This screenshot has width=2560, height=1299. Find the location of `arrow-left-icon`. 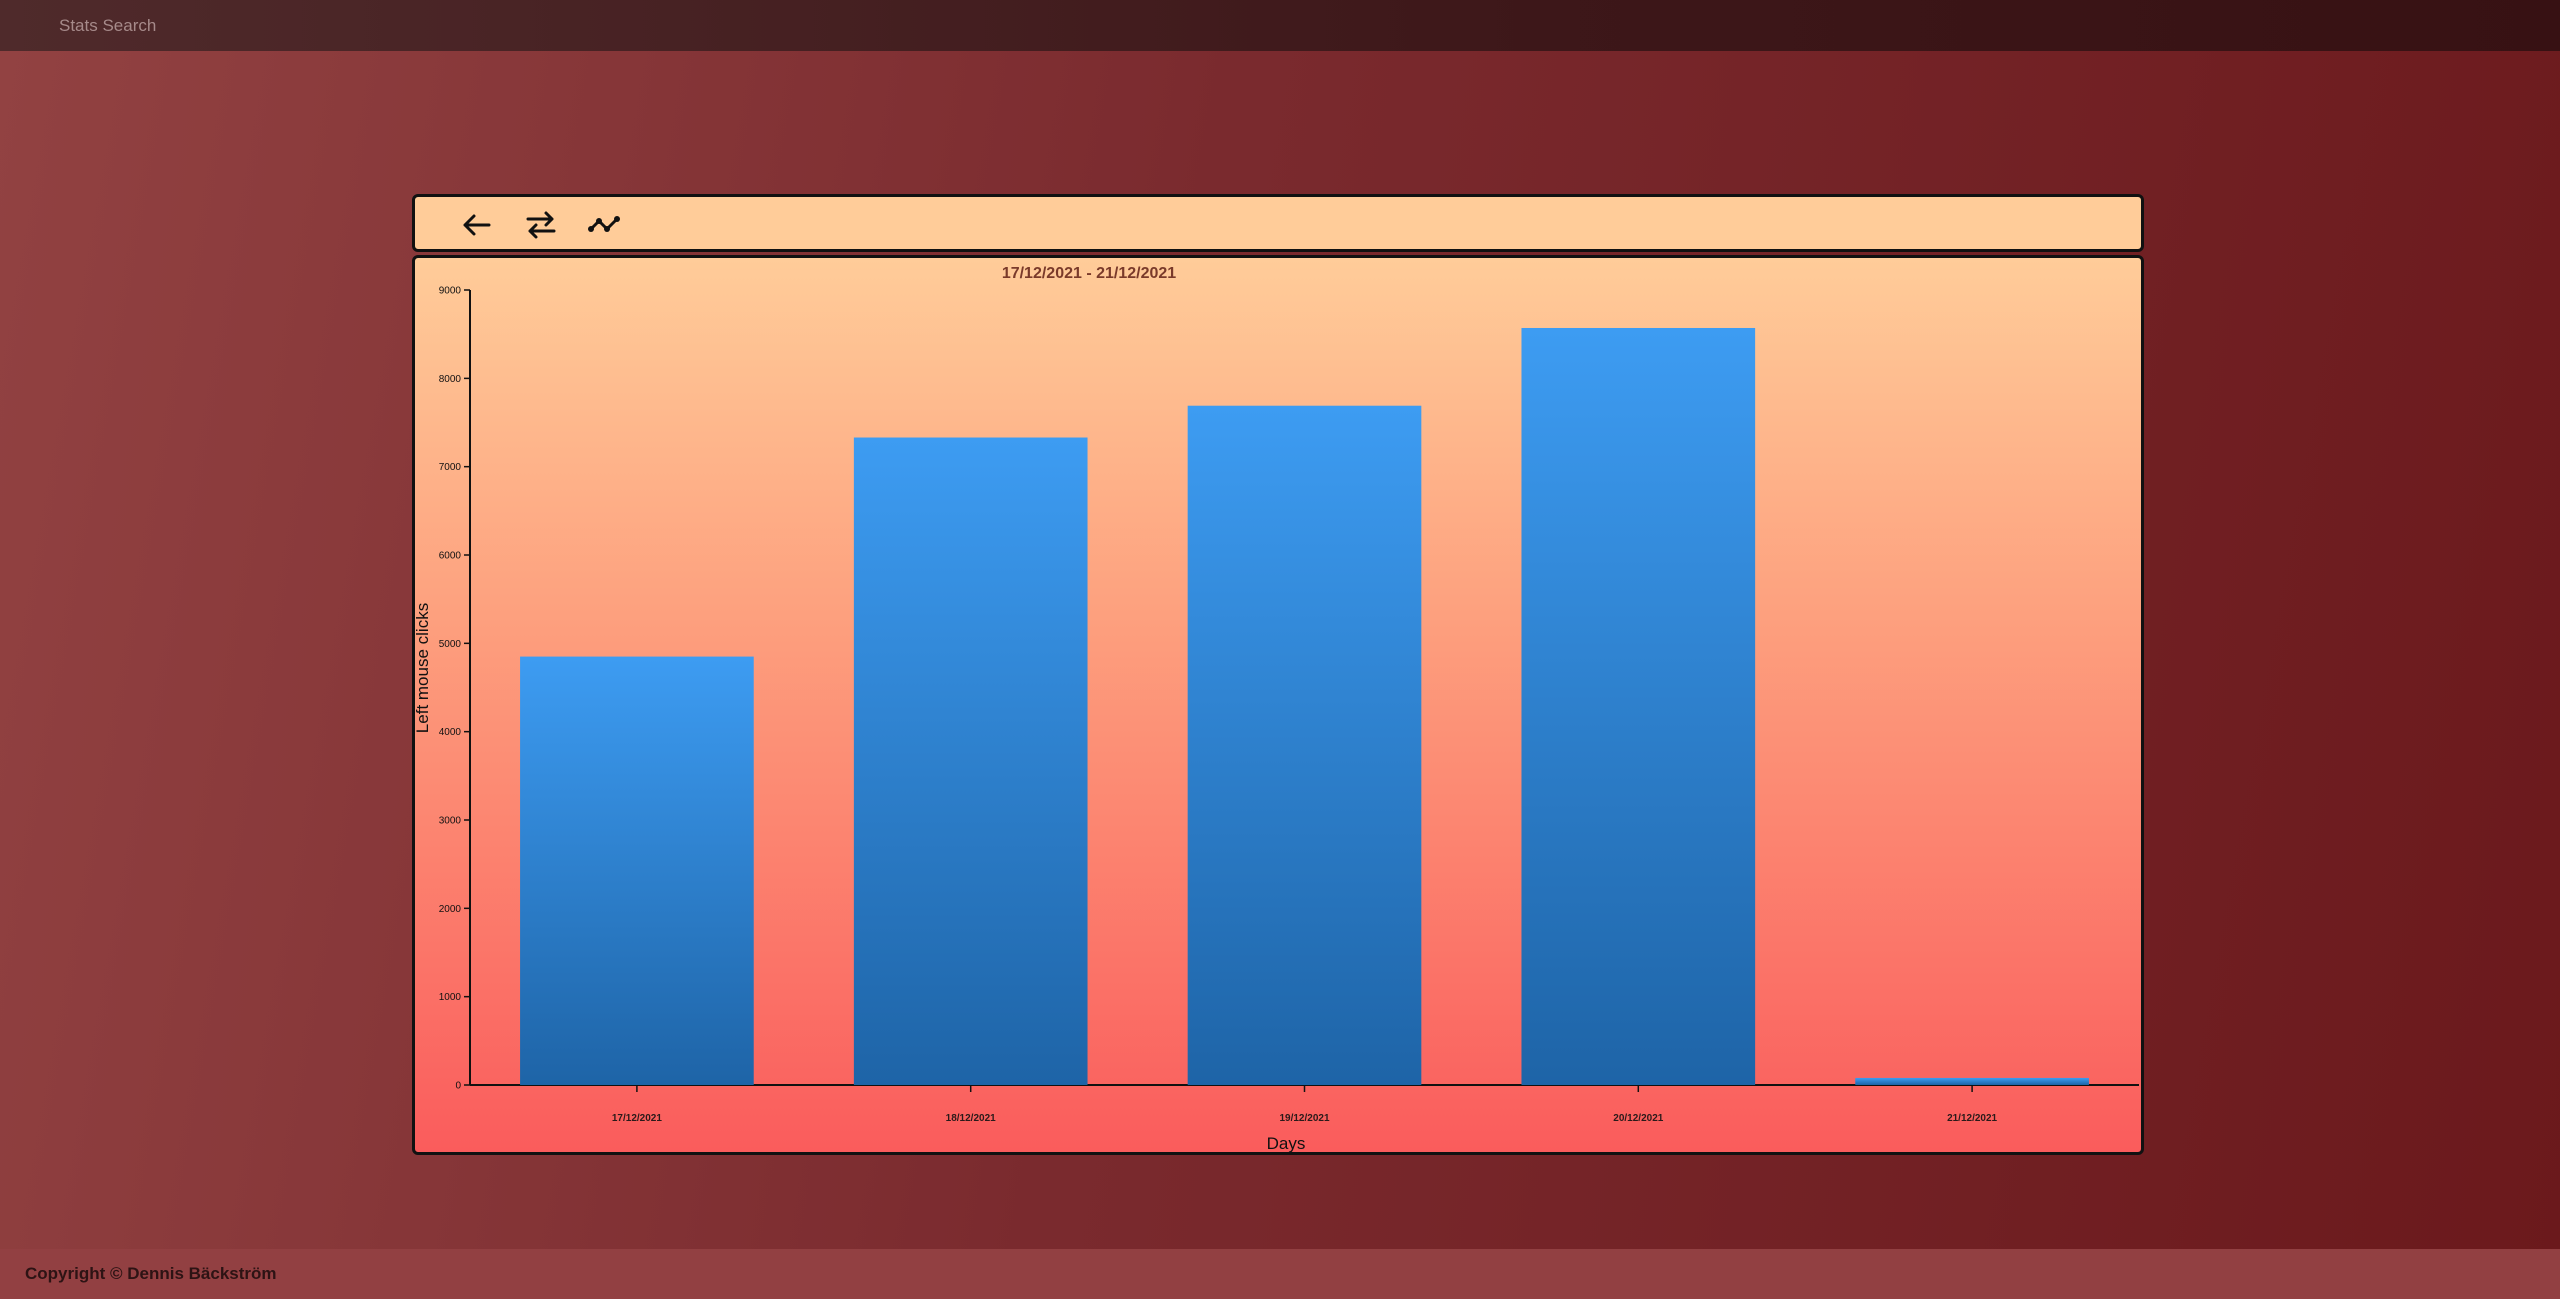

arrow-left-icon is located at coordinates (477, 225).